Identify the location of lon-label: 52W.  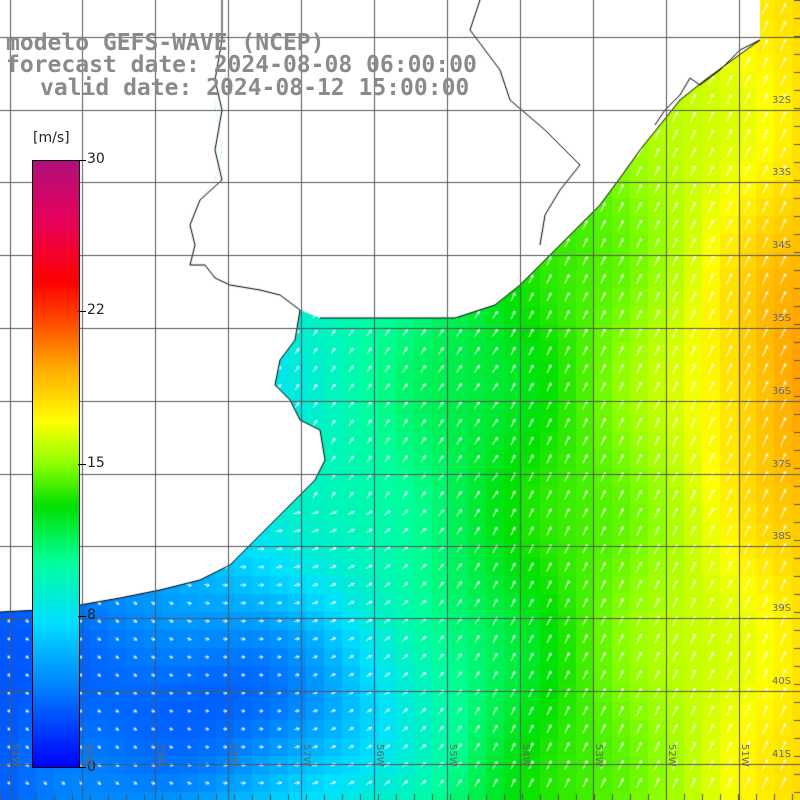
(671, 755).